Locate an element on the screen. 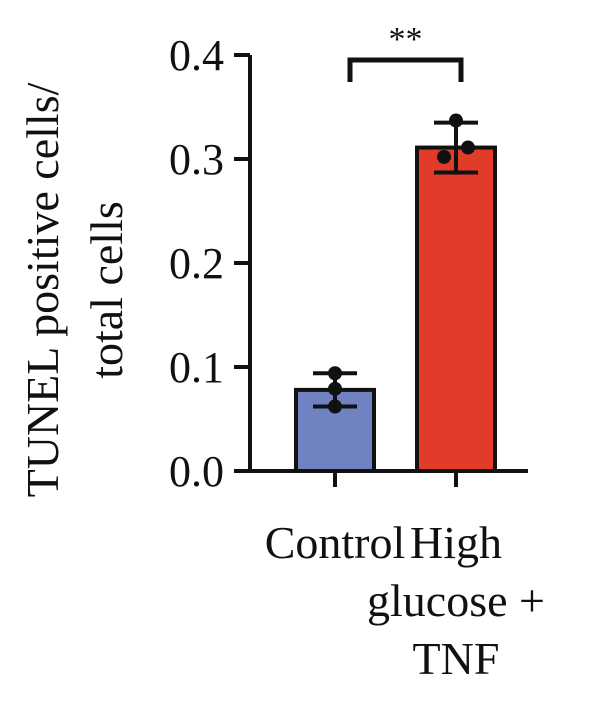  y-tick-label: 0.0 is located at coordinates (196, 471).